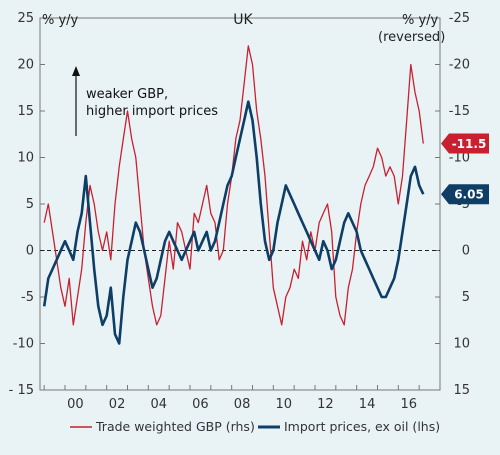 The image size is (500, 455). I want to click on right-tick-label: -20, so click(459, 65).